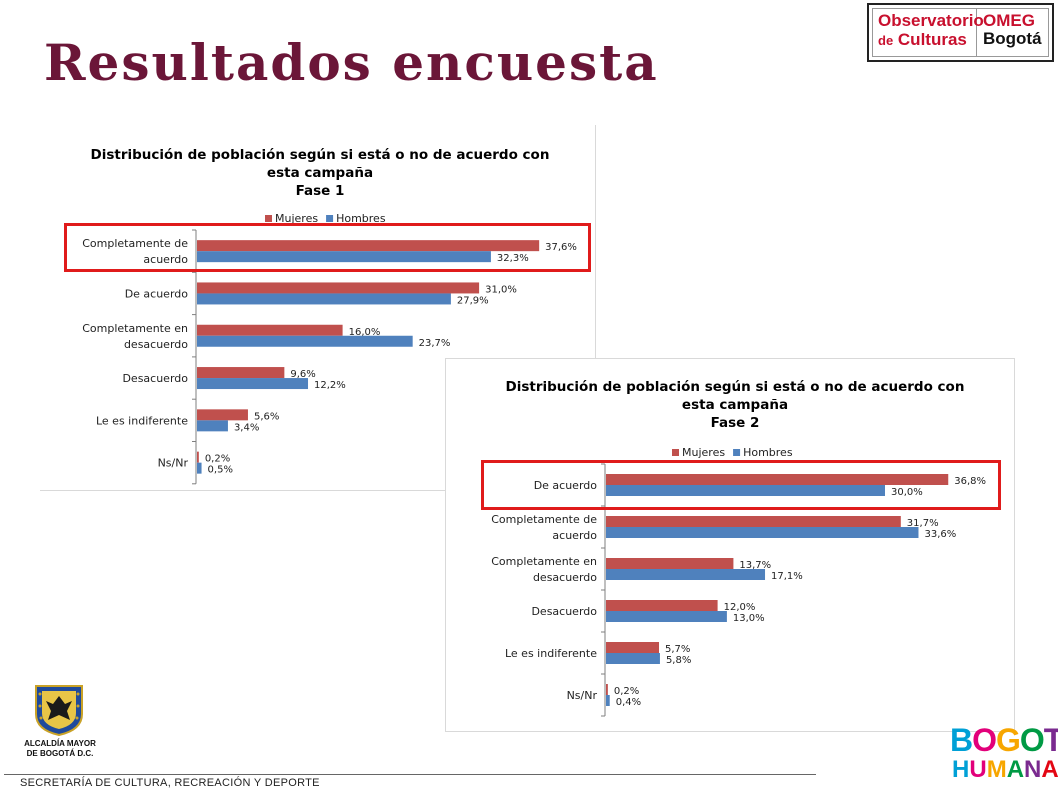 The width and height of the screenshot is (1058, 793). What do you see at coordinates (564, 611) in the screenshot?
I see `category-label: Desacuerdo` at bounding box center [564, 611].